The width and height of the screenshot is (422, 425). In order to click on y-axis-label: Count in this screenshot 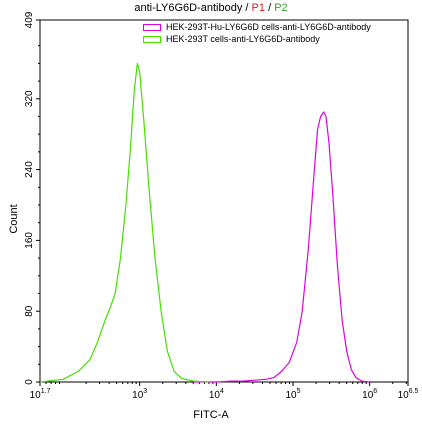, I will do `click(14, 219)`.